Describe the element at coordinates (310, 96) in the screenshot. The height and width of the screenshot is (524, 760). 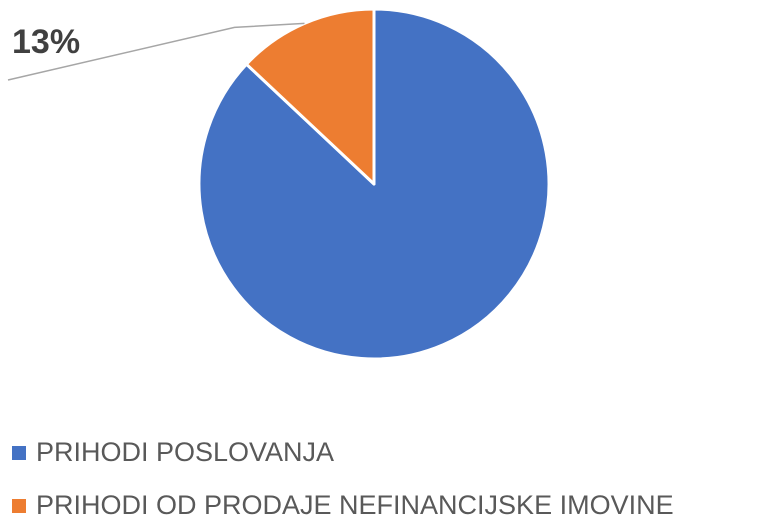
I see `pie-slice` at that location.